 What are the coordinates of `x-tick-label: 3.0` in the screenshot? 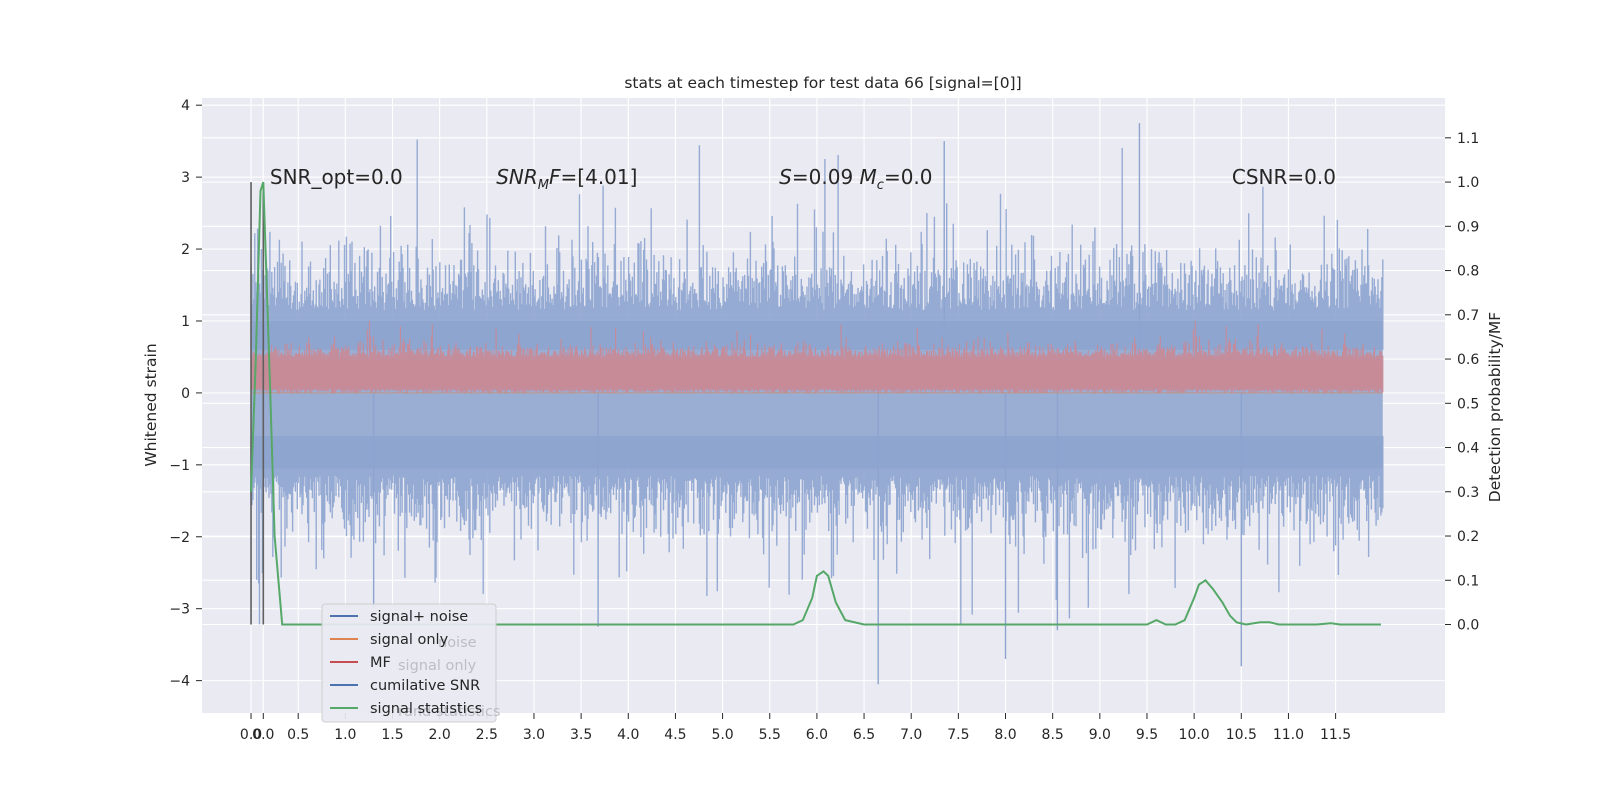 It's located at (534, 735).